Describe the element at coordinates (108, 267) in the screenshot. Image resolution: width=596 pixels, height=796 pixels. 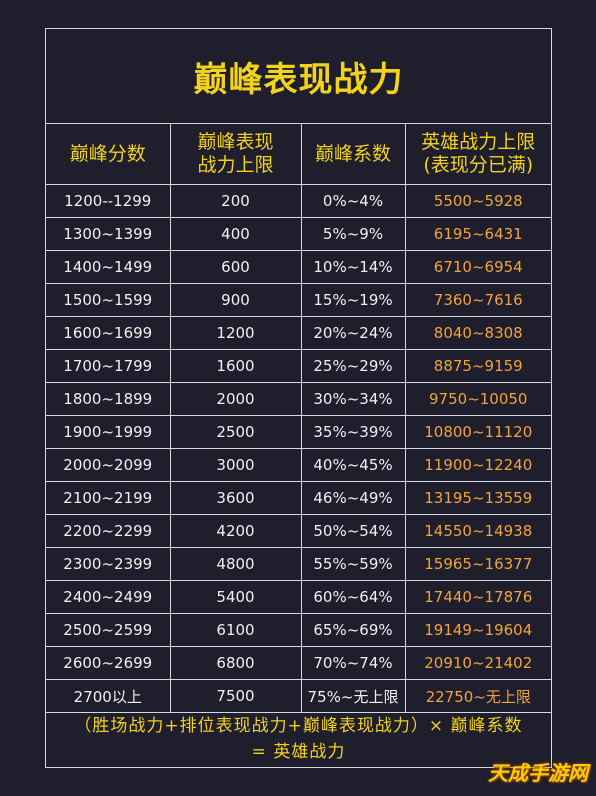
I see `cell-score: 1400~1499` at that location.